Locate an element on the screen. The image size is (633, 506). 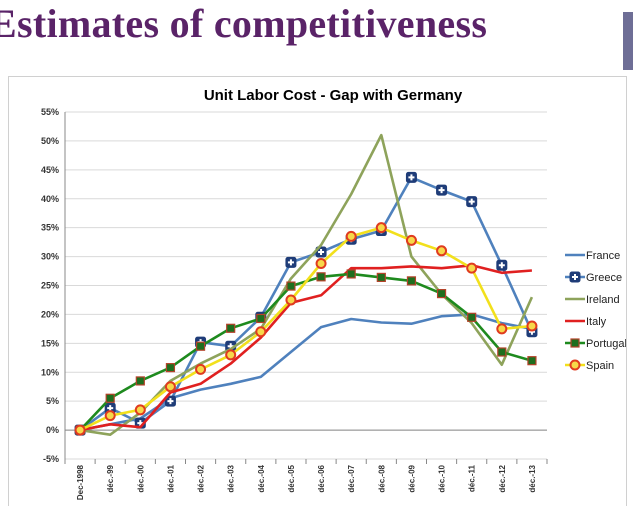
y-tick-label: 55% is located at coordinates (50, 112).